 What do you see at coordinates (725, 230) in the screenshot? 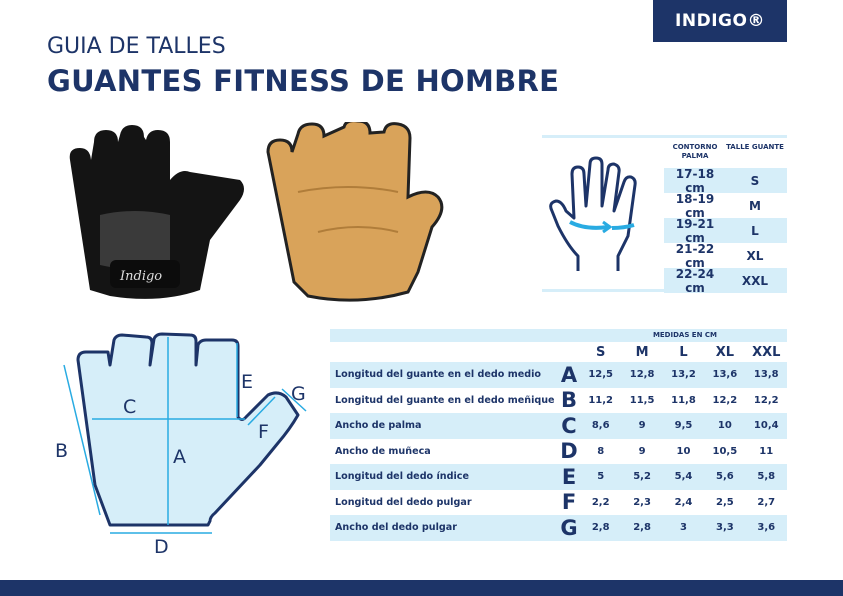
I see `size-row: 19-21 cm L` at bounding box center [725, 230].